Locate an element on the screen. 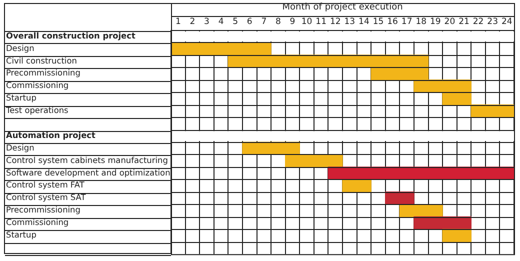 Image resolution: width=520 pixels, height=261 pixels. x-tick-label: 19 is located at coordinates (435, 22).